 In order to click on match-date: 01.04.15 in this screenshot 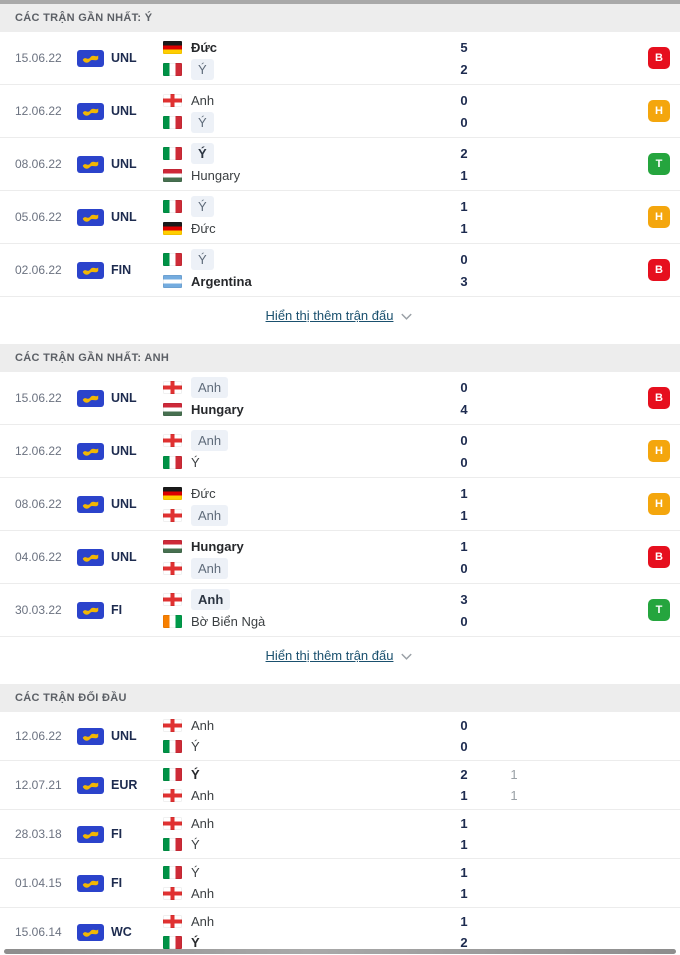, I will do `click(38, 883)`.